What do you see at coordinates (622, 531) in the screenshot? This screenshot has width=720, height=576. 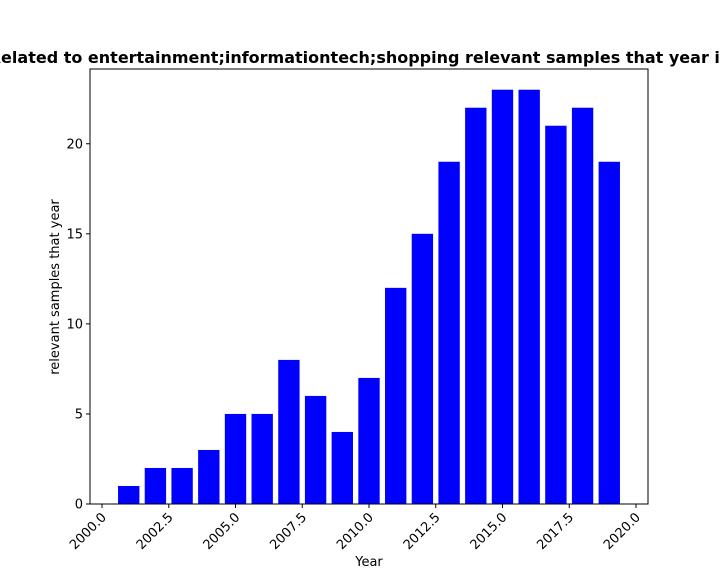 I see `x-tick-label: 2020.0` at bounding box center [622, 531].